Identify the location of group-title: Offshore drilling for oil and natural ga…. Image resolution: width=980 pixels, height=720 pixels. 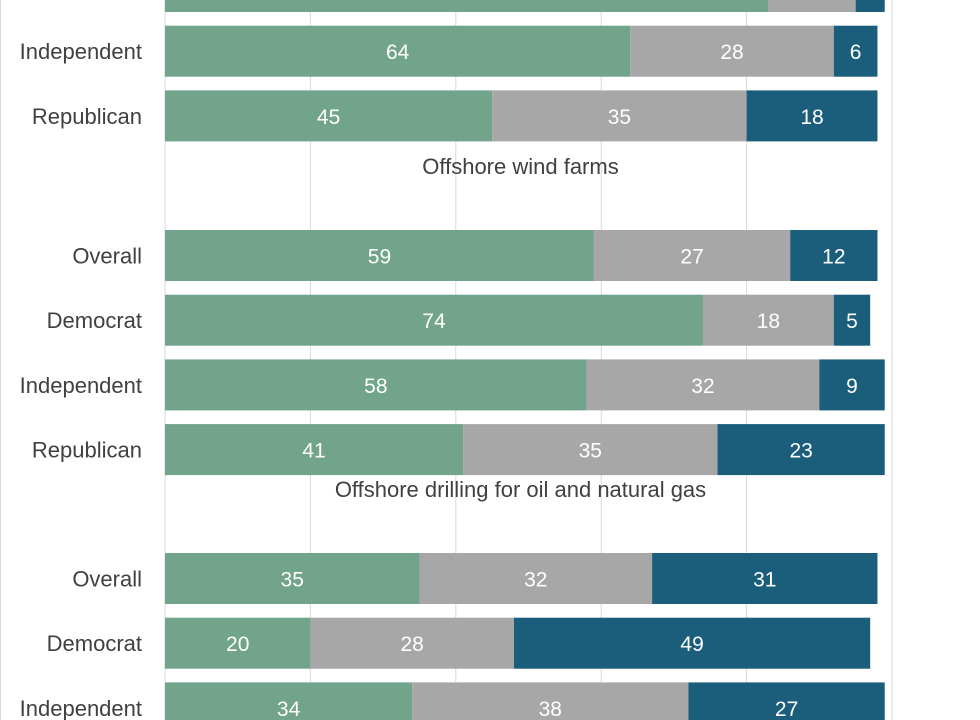
(520, 489).